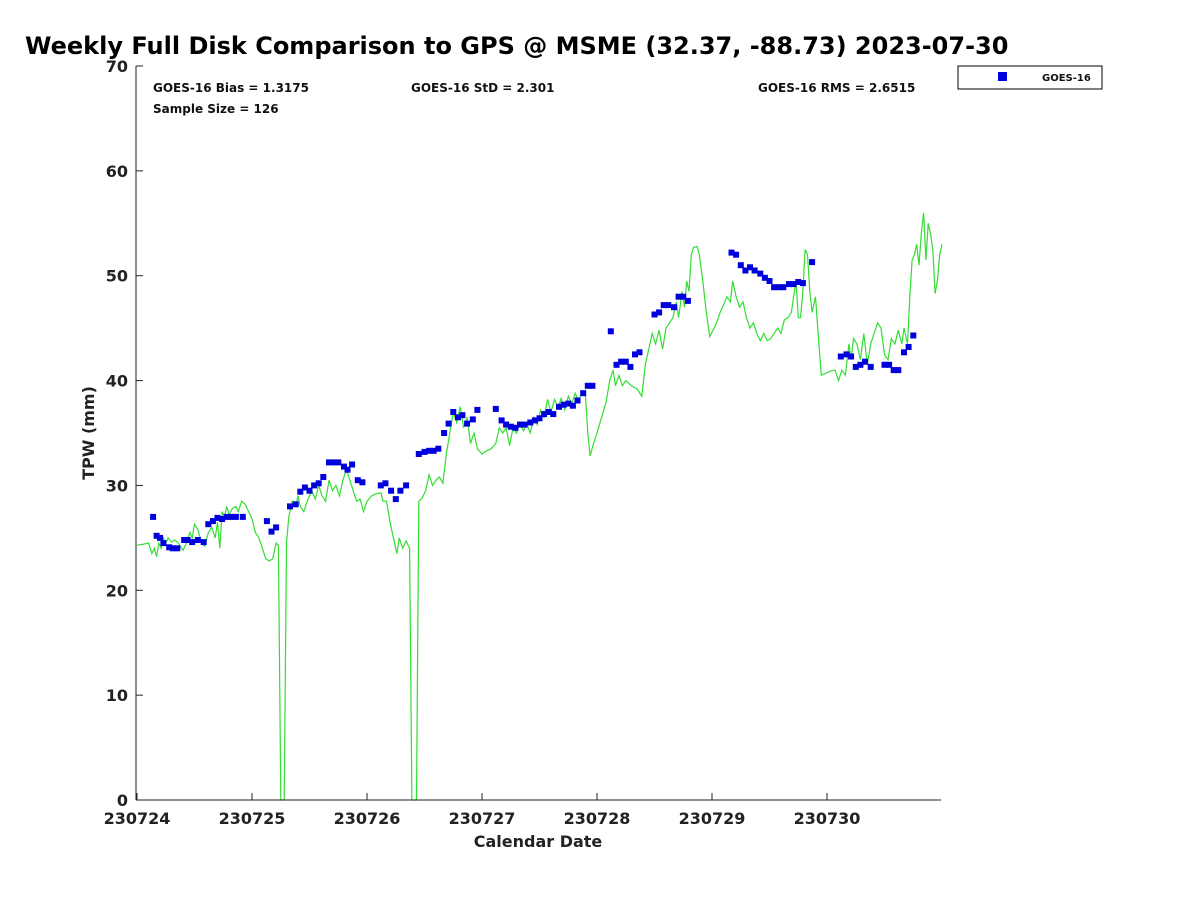 The image size is (1200, 900). What do you see at coordinates (252, 818) in the screenshot?
I see `x-tick-label: 230725` at bounding box center [252, 818].